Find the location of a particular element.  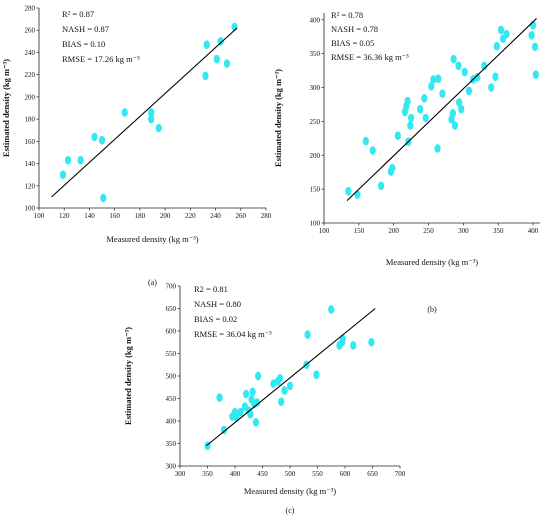

y-tick-label: 140 is located at coordinates (30, 164).